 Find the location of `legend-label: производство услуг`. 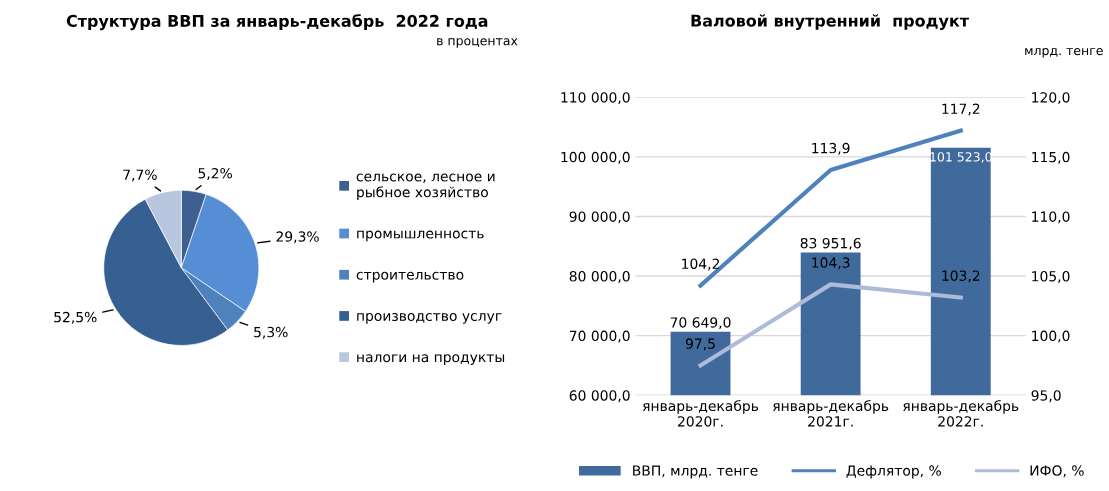

legend-label: производство услуг is located at coordinates (429, 318).